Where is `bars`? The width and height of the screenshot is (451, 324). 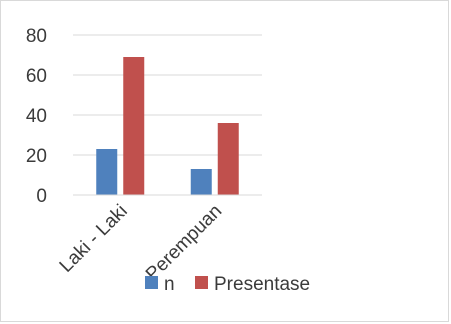
bars is located at coordinates (167, 126).